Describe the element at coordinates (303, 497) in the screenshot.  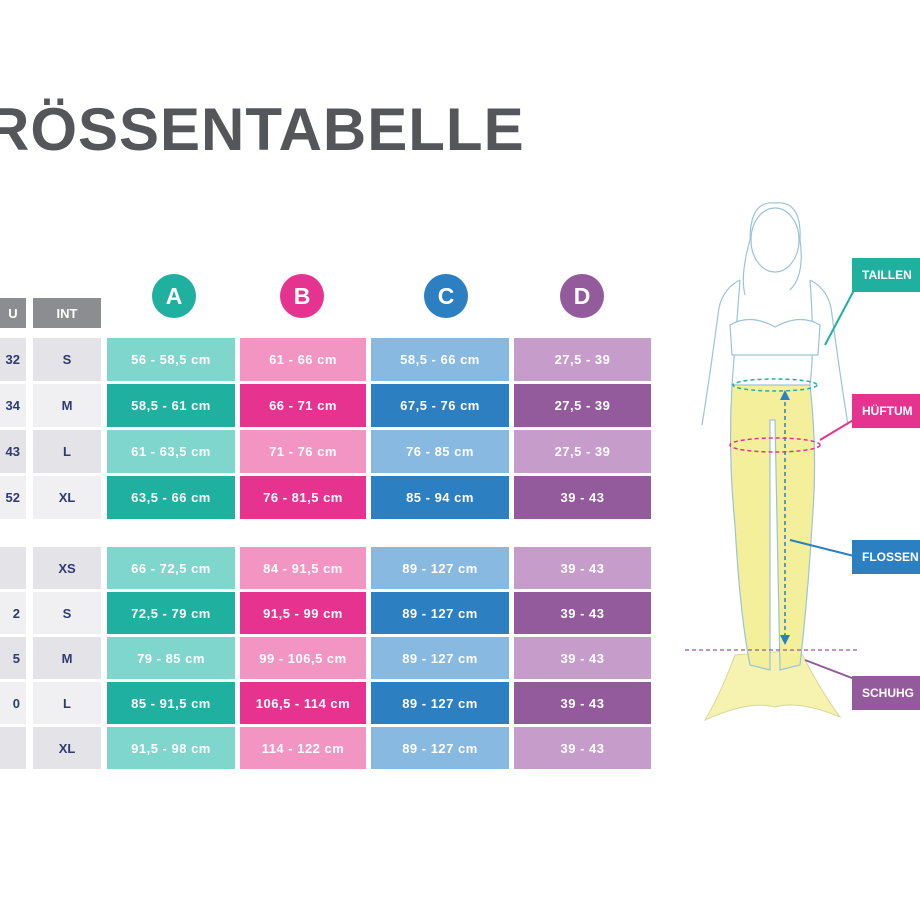
I see `measure-b-cell: 76 - 81,5 cm` at that location.